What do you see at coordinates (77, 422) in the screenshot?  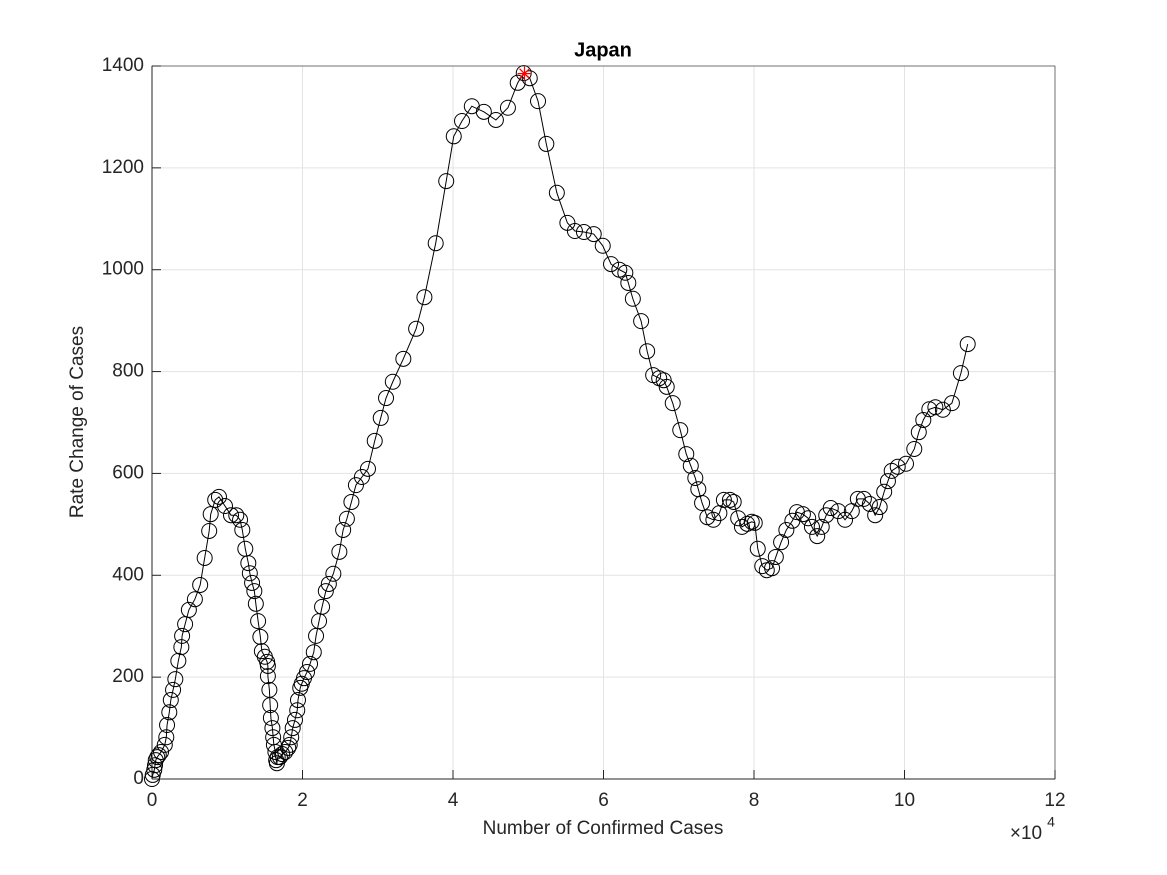 I see `y-axis-label: Rate Change of Cases` at bounding box center [77, 422].